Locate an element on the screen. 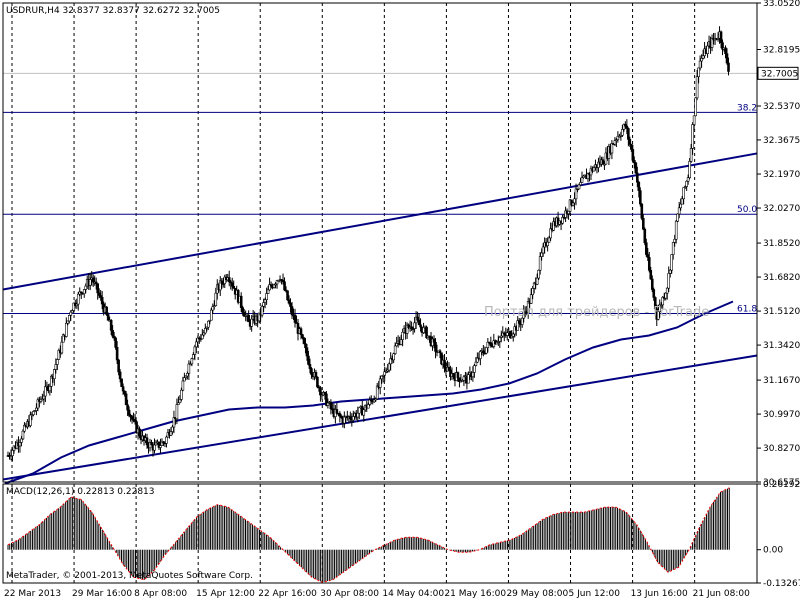 This screenshot has width=800, height=604. y-tick-label: 32.0270 is located at coordinates (781, 209).